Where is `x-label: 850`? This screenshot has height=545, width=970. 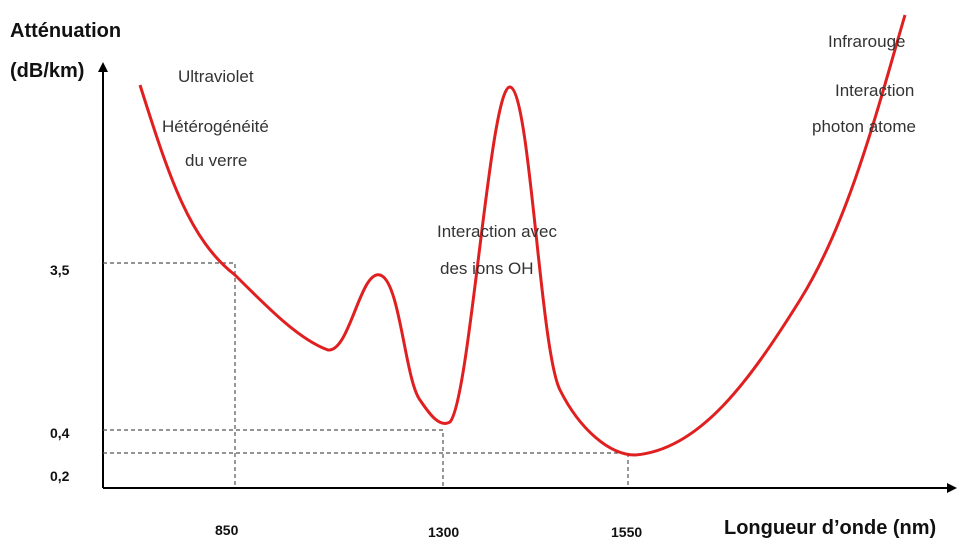
x-label: 850 is located at coordinates (227, 530).